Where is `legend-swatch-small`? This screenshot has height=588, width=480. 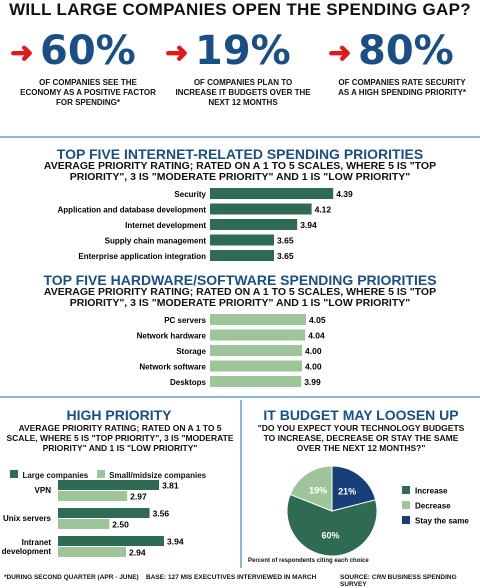
legend-swatch-small is located at coordinates (100, 473).